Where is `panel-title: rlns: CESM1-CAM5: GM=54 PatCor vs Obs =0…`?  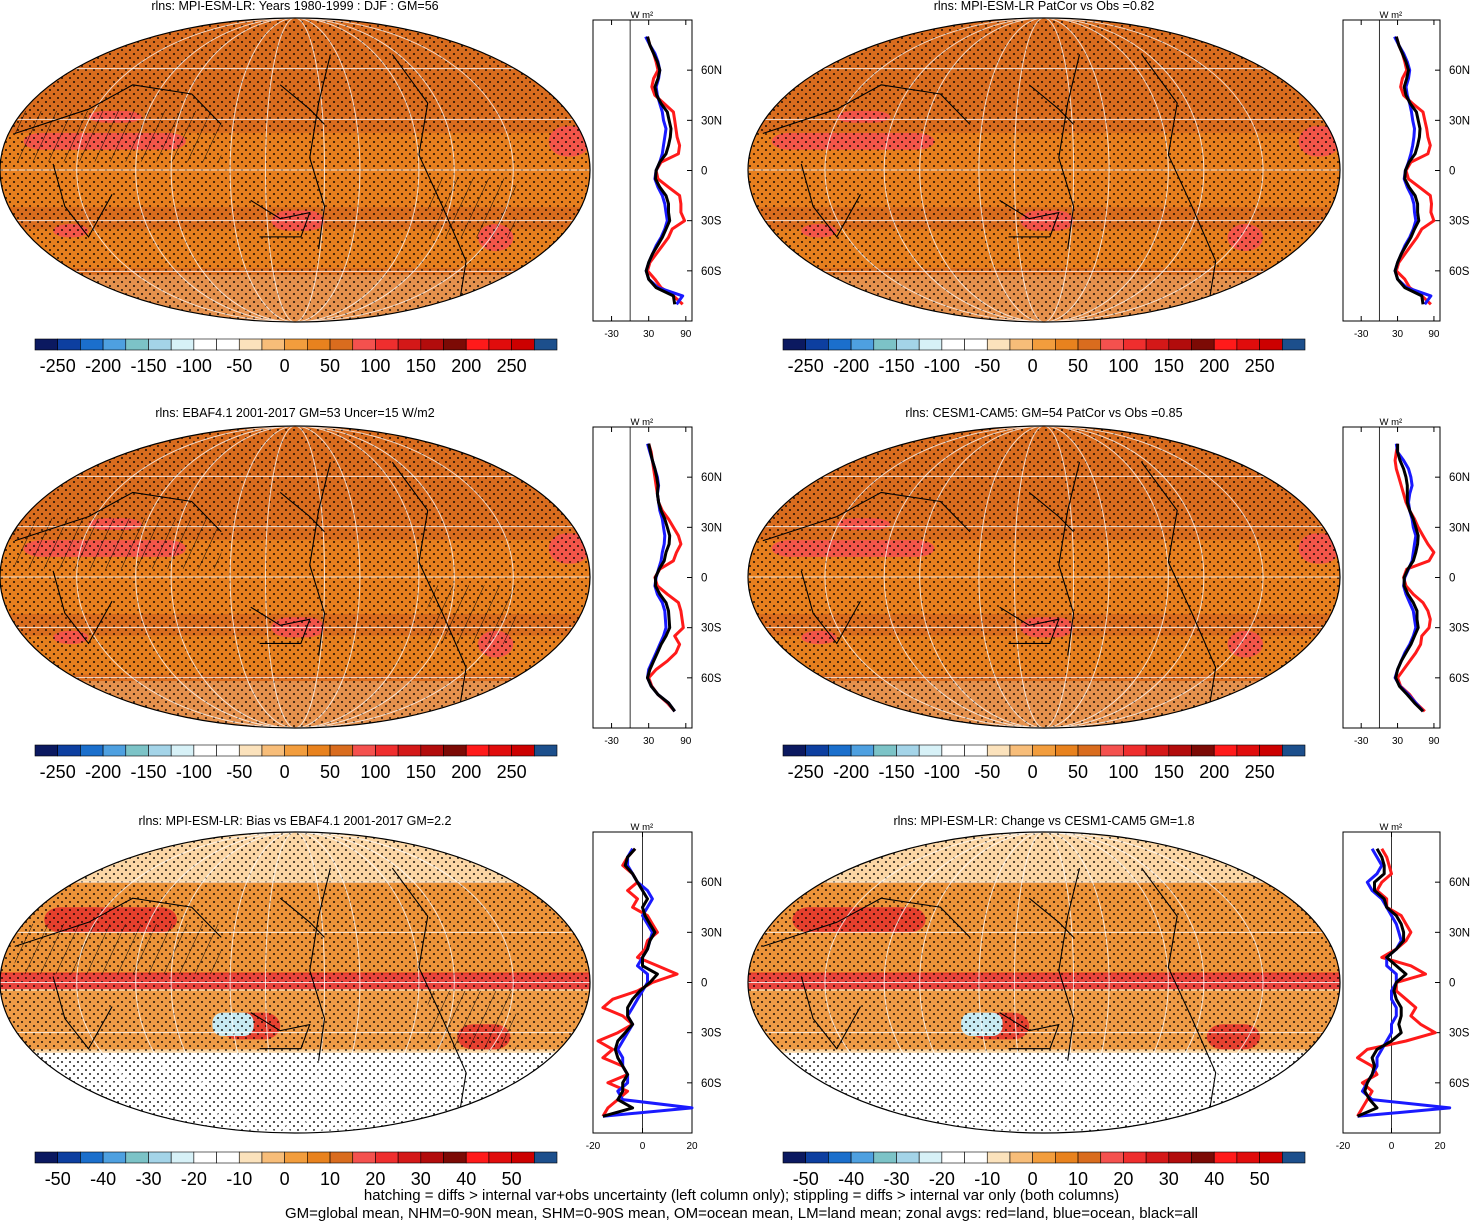
panel-title: rlns: CESM1-CAM5: GM=54 PatCor vs Obs =0… is located at coordinates (1043, 413).